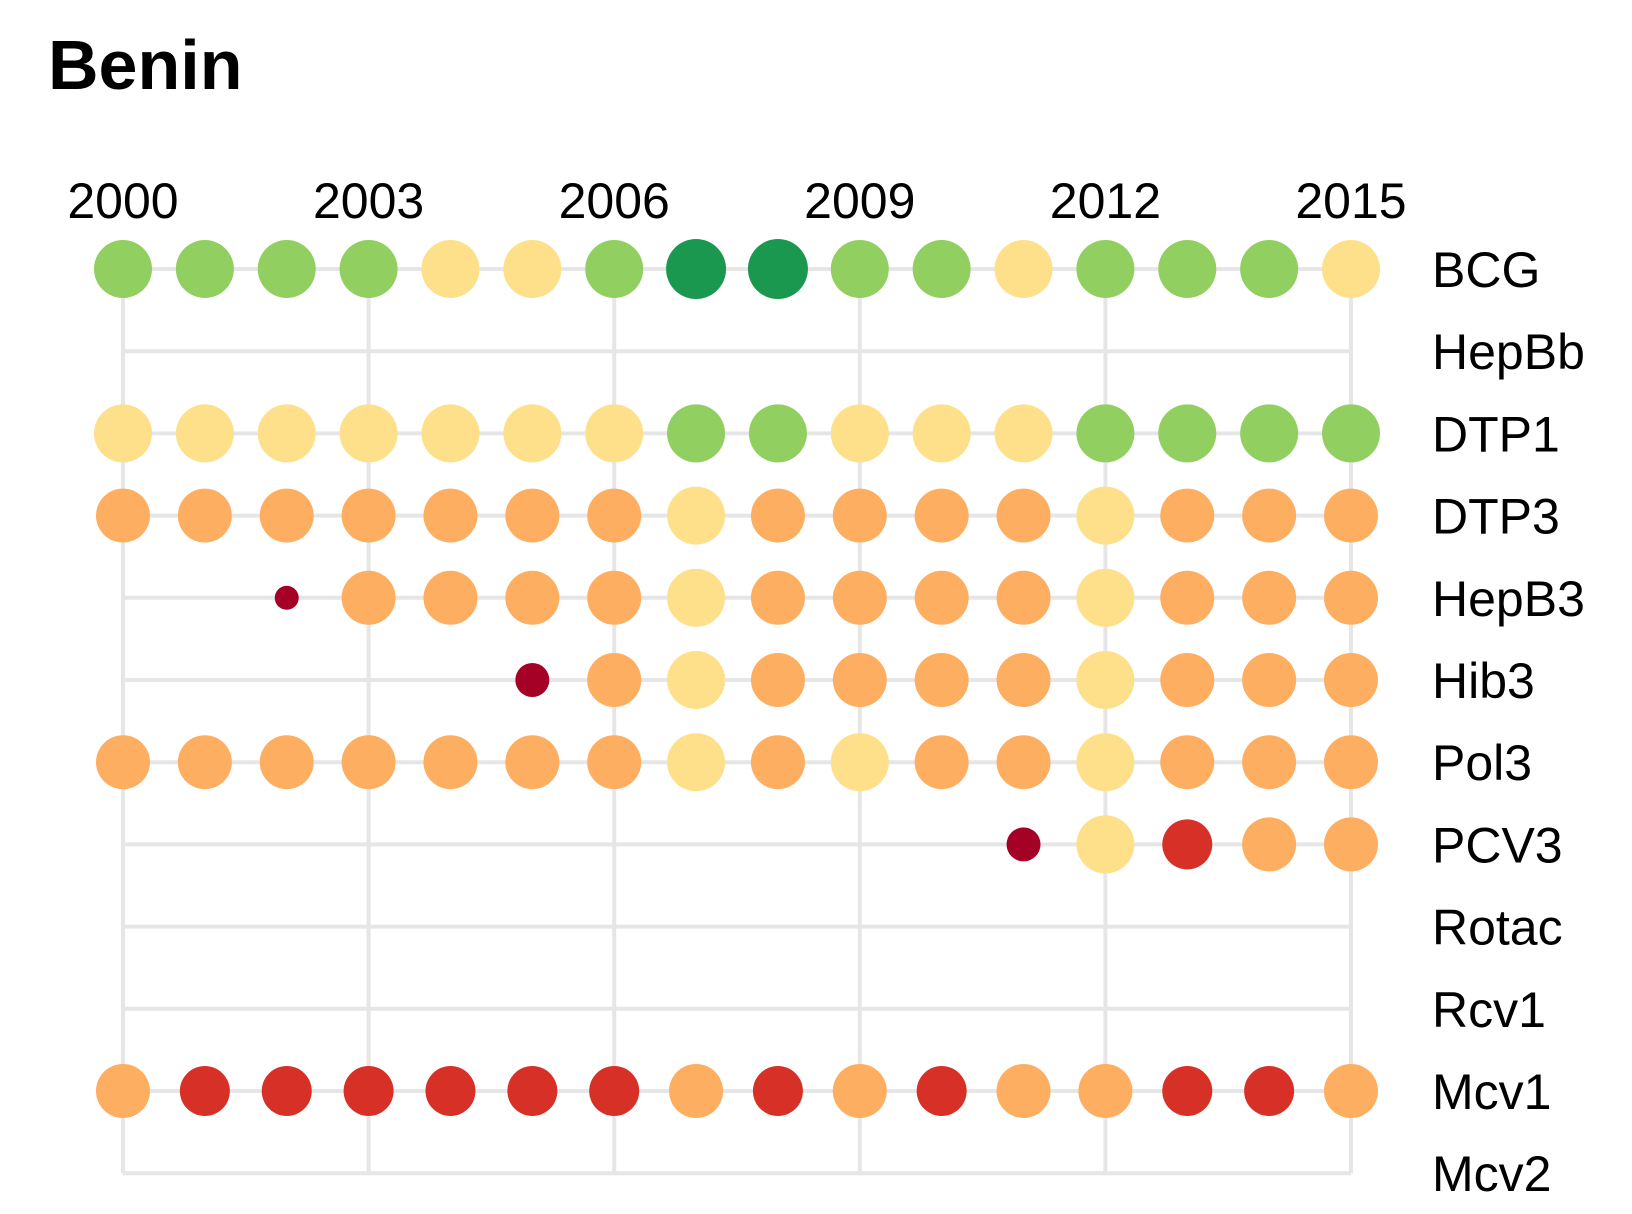 Image resolution: width=1632 pixels, height=1214 pixels. What do you see at coordinates (1508, 599) in the screenshot?
I see `vaccine-label: HepB3` at bounding box center [1508, 599].